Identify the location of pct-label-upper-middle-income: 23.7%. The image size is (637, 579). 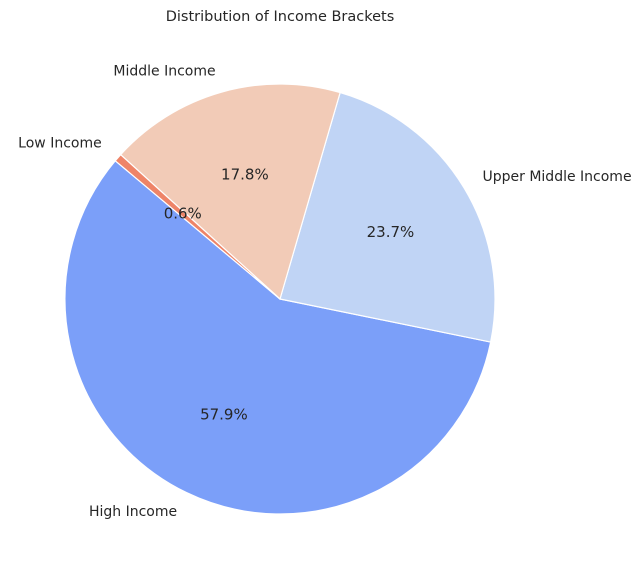
(391, 232).